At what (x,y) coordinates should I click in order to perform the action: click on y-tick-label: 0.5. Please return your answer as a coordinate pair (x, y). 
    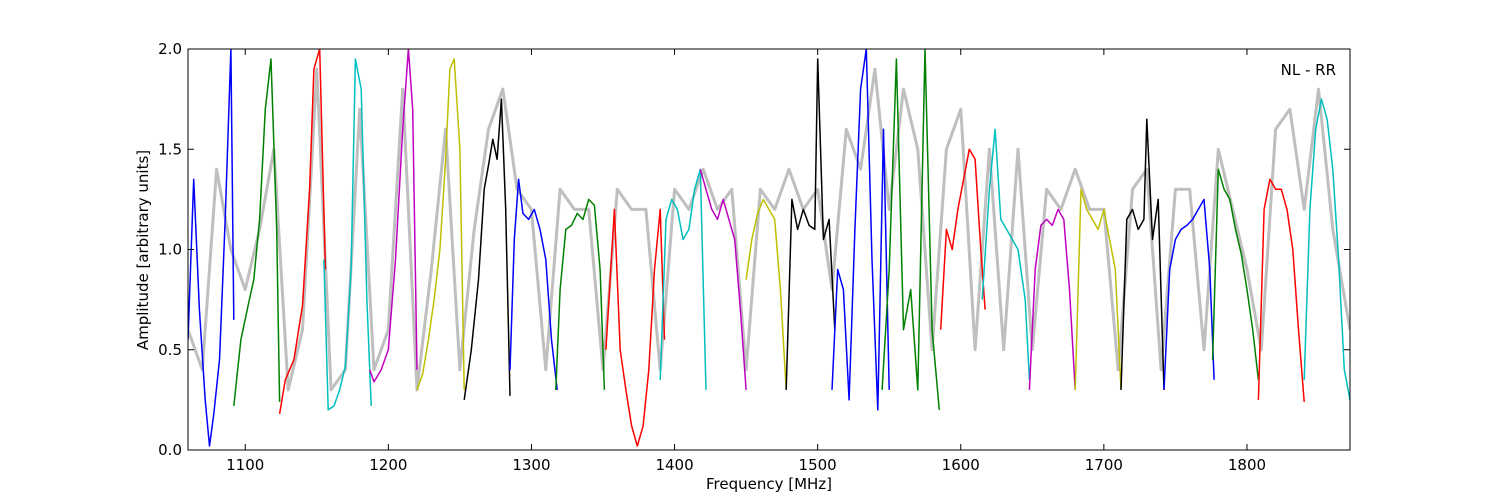
    Looking at the image, I should click on (170, 350).